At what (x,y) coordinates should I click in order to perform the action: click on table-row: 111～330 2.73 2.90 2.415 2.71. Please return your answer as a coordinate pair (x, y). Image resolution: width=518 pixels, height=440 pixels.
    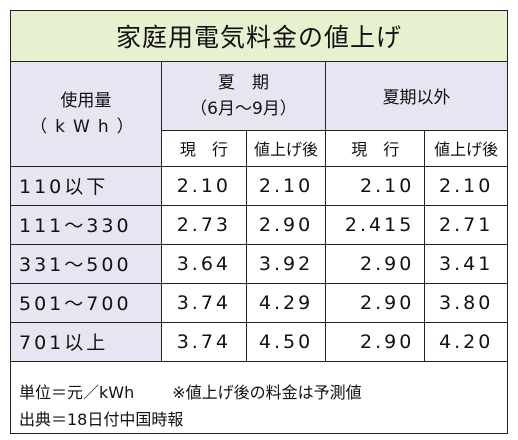
    Looking at the image, I should click on (259, 224).